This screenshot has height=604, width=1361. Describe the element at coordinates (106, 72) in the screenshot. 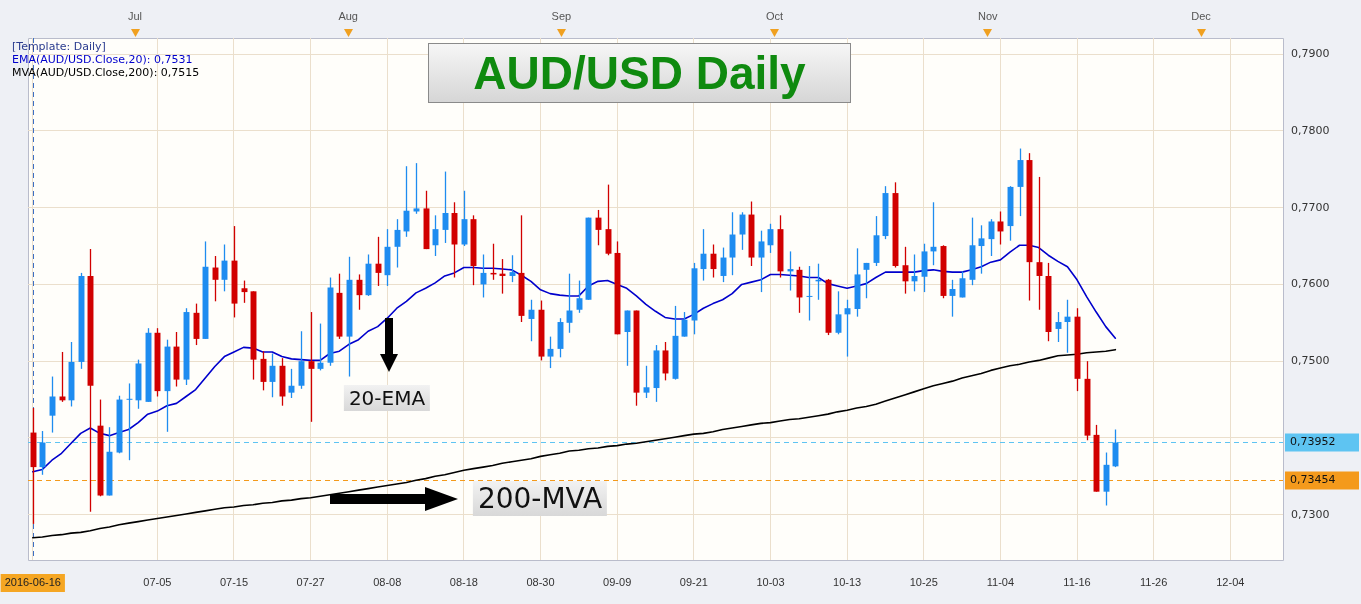

I see `annotation: MVA(AUD/USD.Close,200): 0,7515` at that location.